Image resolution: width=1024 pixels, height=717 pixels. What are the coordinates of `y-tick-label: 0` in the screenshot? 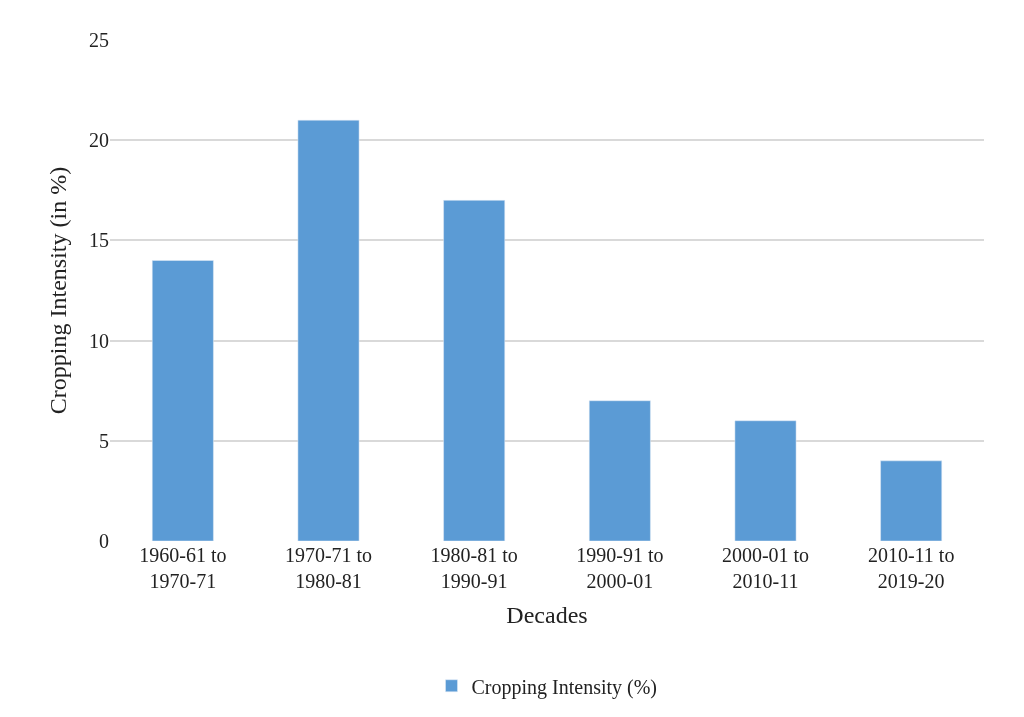 It's located at (104, 541).